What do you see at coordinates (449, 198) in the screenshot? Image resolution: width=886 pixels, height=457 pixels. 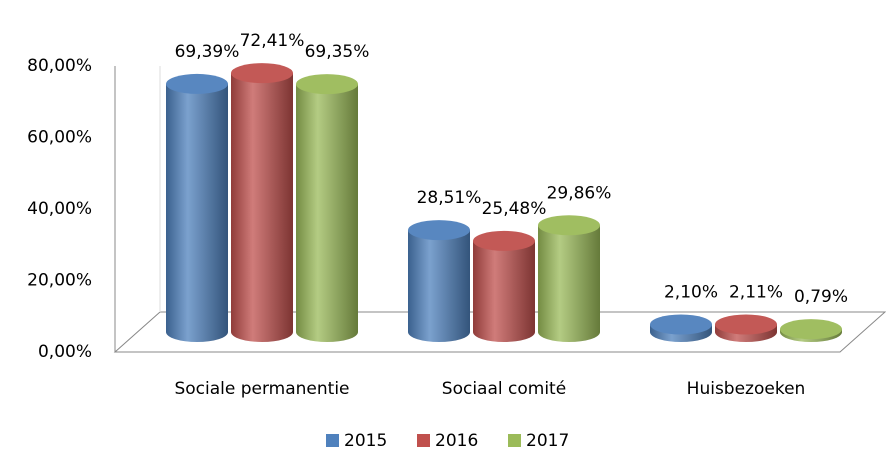 I see `value-label: 28,51%` at bounding box center [449, 198].